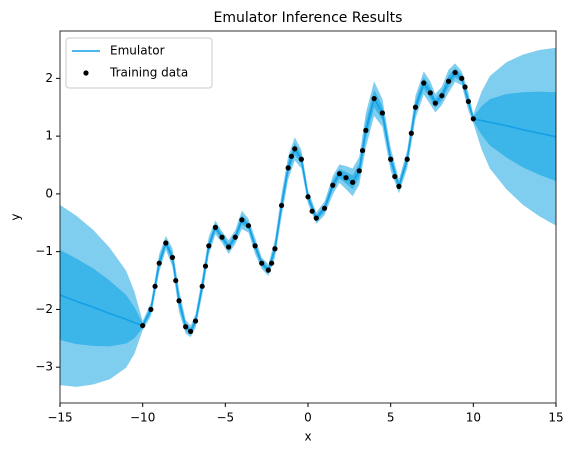 The width and height of the screenshot is (574, 455). Describe the element at coordinates (391, 418) in the screenshot. I see `x-tick-label: 5` at that location.